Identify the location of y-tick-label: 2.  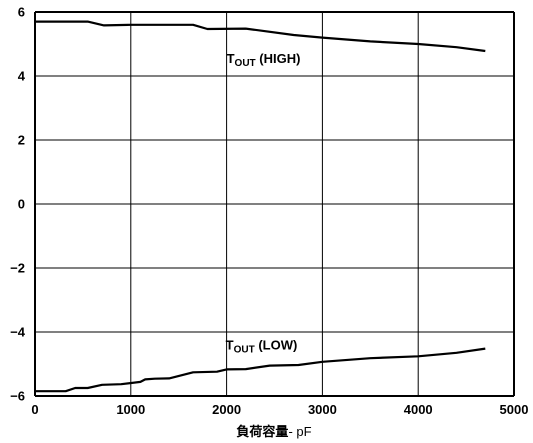
(21, 140).